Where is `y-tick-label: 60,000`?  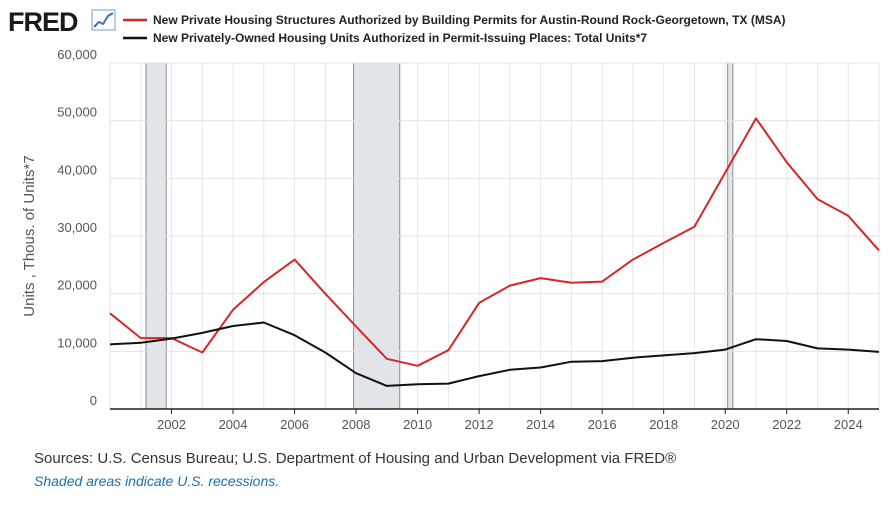
y-tick-label: 60,000 is located at coordinates (77, 54).